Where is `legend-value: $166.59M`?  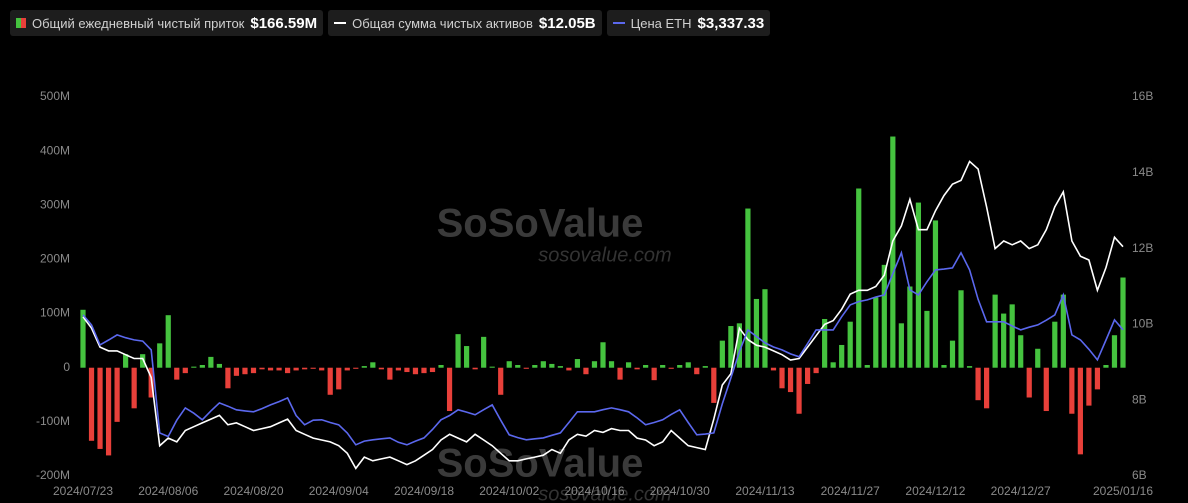
legend-value: $166.59M is located at coordinates (284, 23).